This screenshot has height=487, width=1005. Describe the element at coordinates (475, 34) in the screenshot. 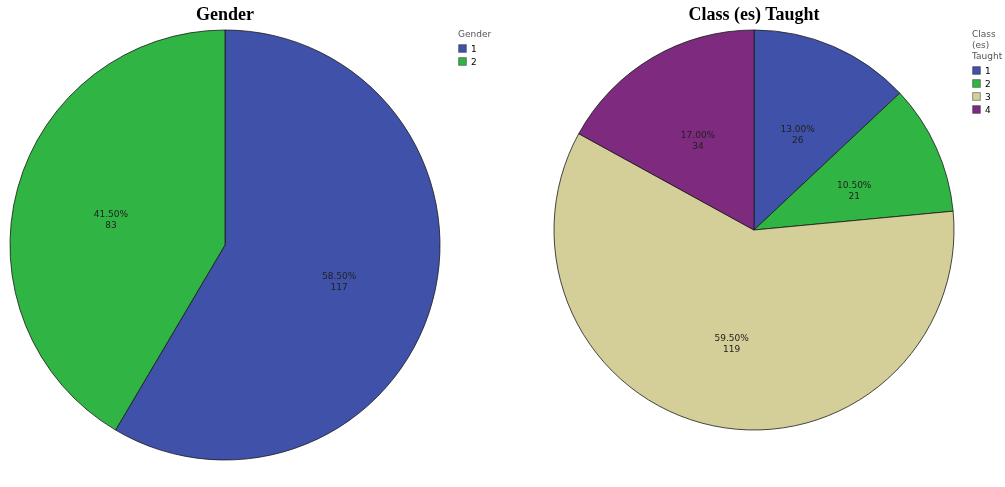

I see `legend-title: Gender` at that location.